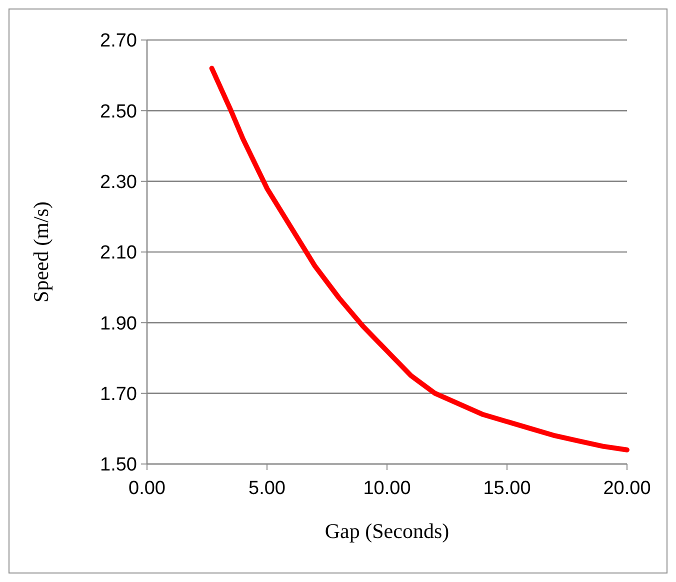  What do you see at coordinates (41, 252) in the screenshot?
I see `y-axis-title: Speed (m/s)` at bounding box center [41, 252].